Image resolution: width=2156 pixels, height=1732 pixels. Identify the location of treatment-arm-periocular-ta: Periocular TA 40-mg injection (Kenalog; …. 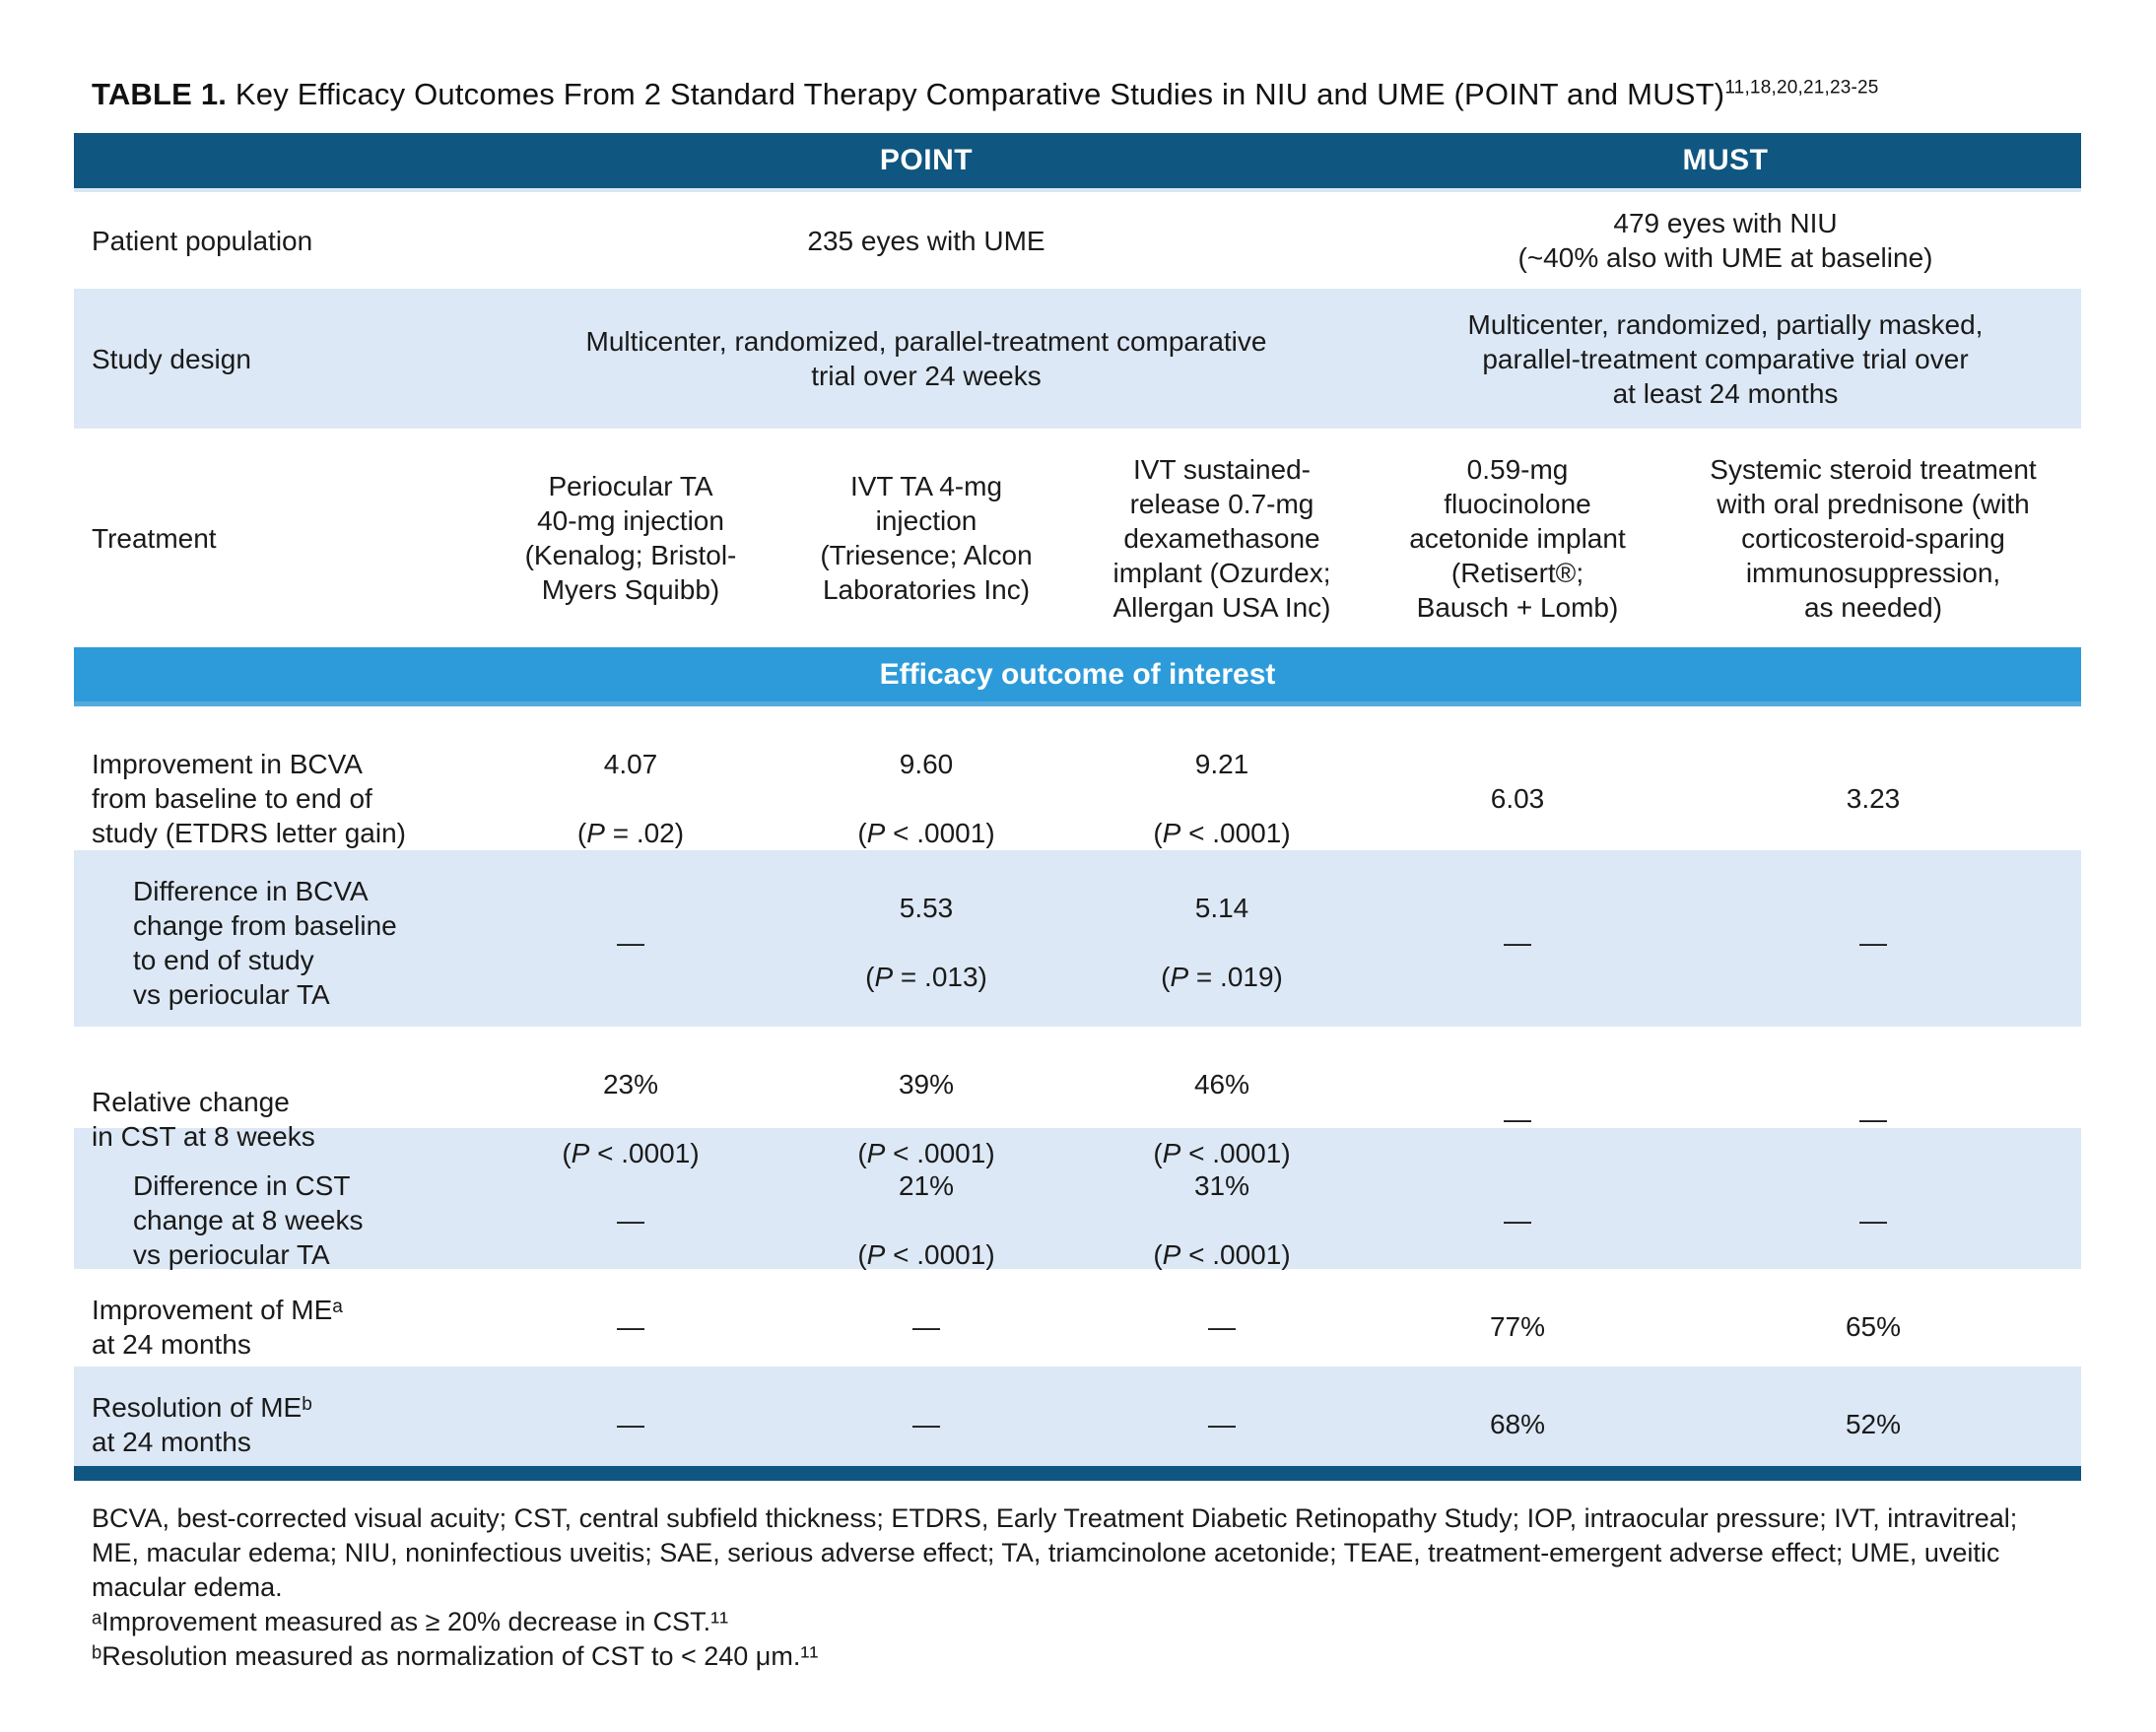
(630, 538).